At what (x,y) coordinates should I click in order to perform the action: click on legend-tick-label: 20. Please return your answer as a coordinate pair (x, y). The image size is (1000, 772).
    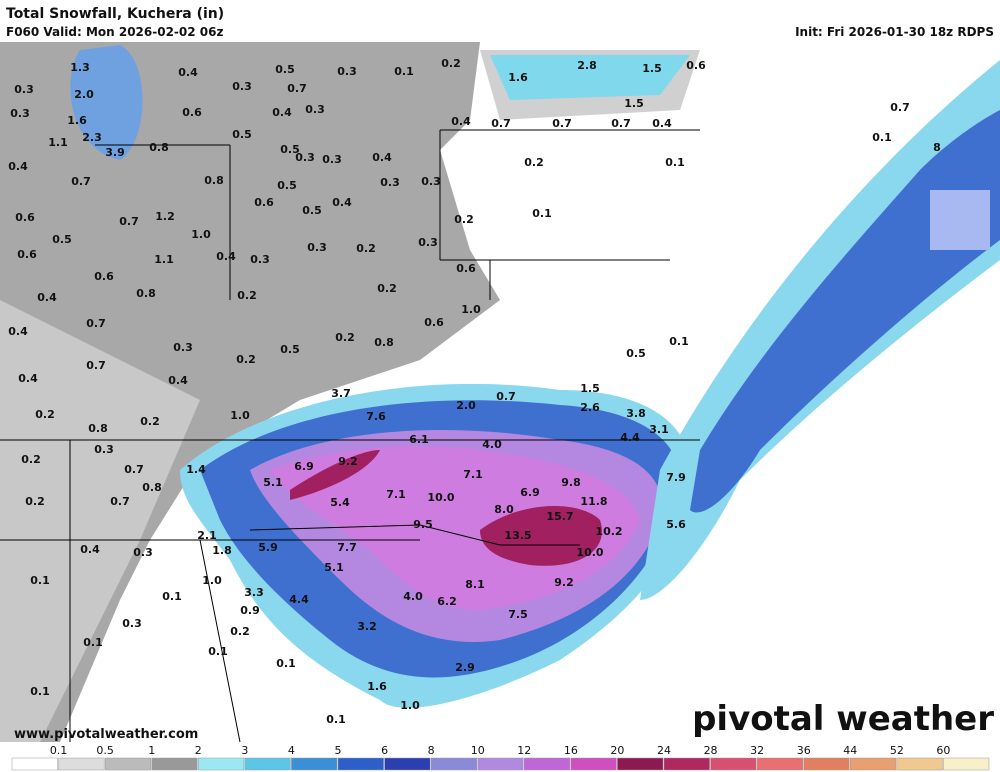
    Looking at the image, I should click on (617, 750).